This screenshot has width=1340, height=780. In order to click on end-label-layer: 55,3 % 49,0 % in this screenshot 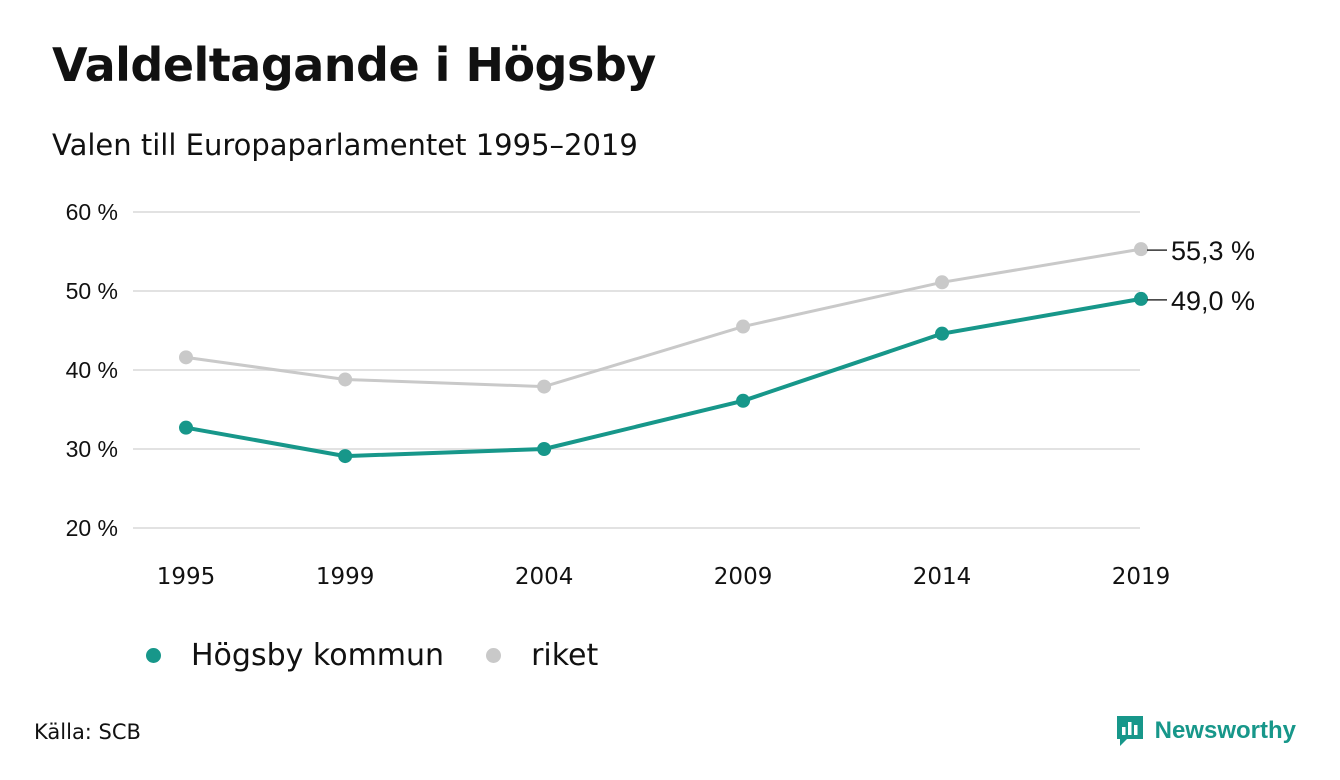, I will do `click(1201, 276)`.